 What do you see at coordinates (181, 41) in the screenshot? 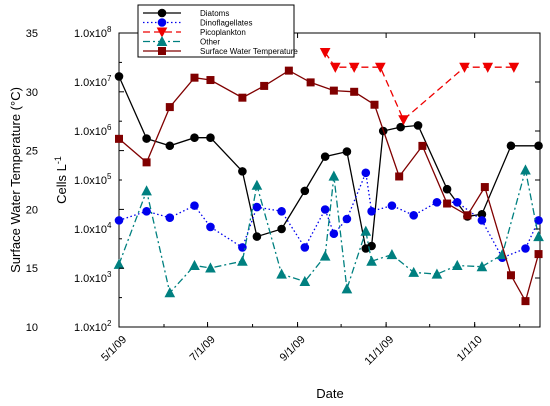
I see `legend-entry-other: Other` at bounding box center [181, 41].